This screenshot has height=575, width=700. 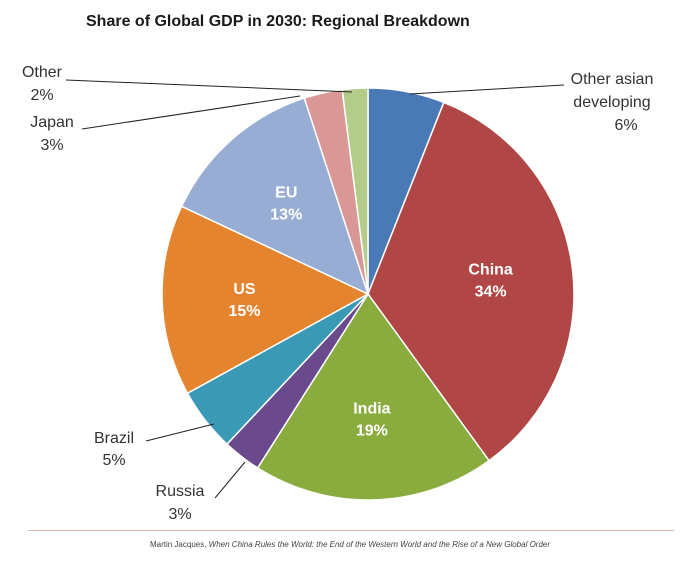 What do you see at coordinates (114, 438) in the screenshot?
I see `slice-label-brazil: Brazil` at bounding box center [114, 438].